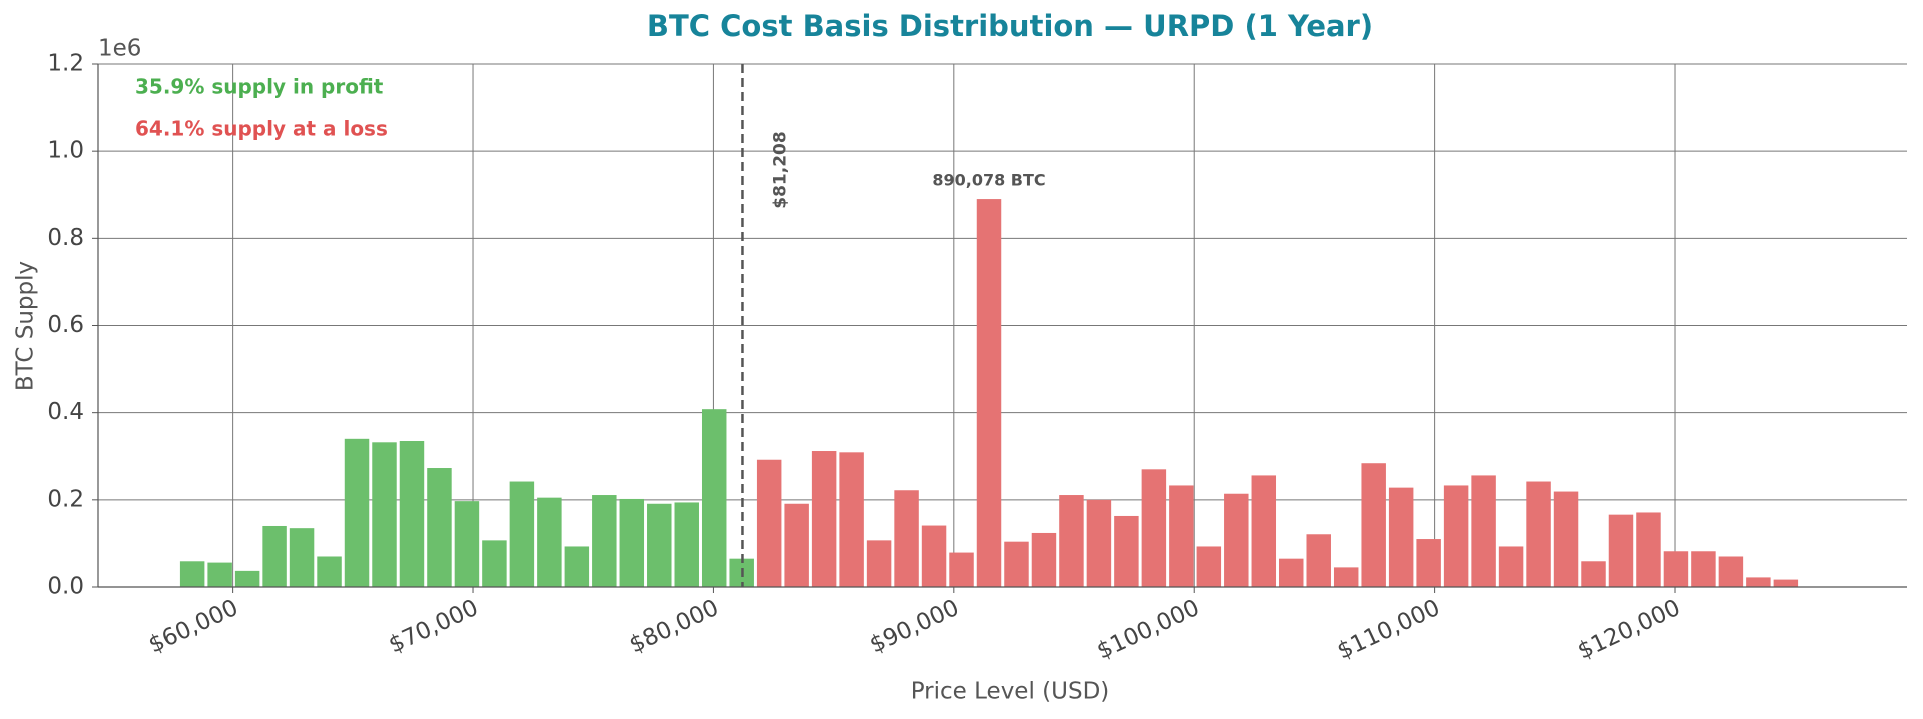 This screenshot has width=1923, height=719. Describe the element at coordinates (65, 238) in the screenshot. I see `y-tick-label: 0.8` at that location.